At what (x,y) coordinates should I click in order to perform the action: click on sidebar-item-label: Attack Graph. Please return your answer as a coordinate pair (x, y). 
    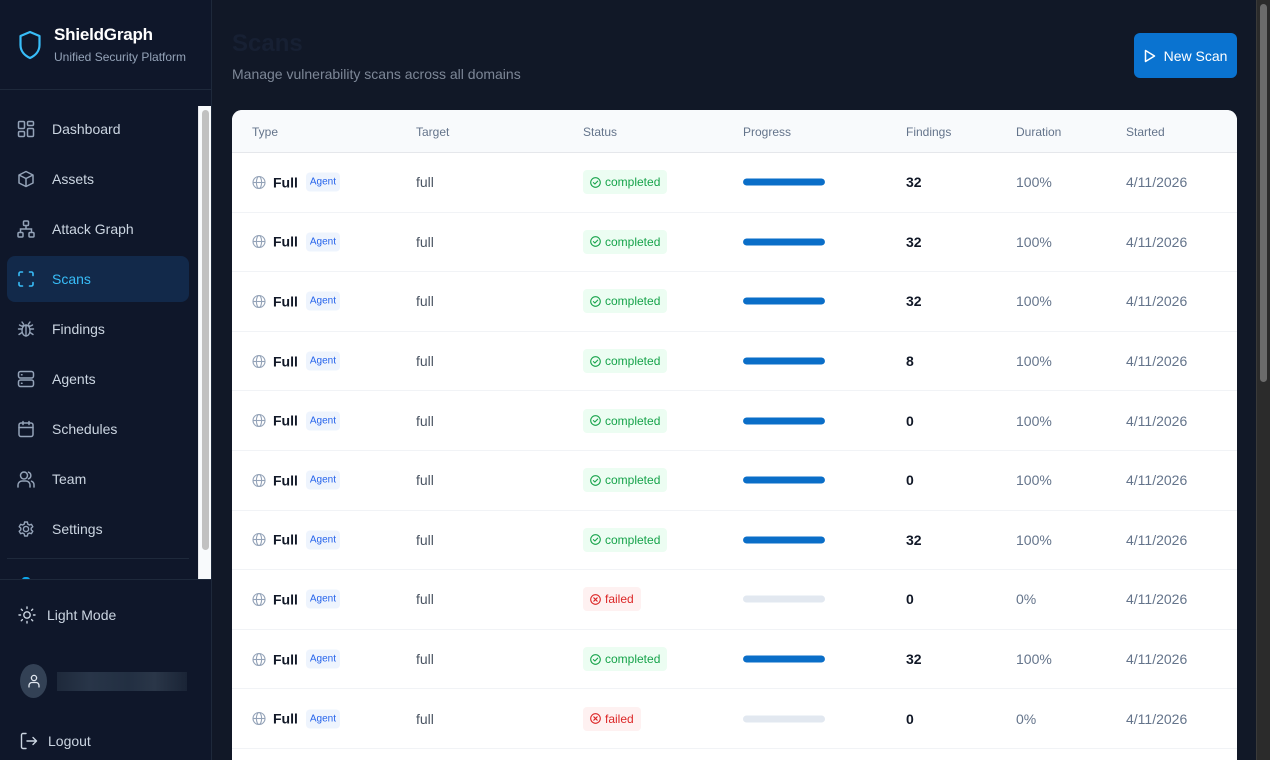
    Looking at the image, I should click on (93, 229).